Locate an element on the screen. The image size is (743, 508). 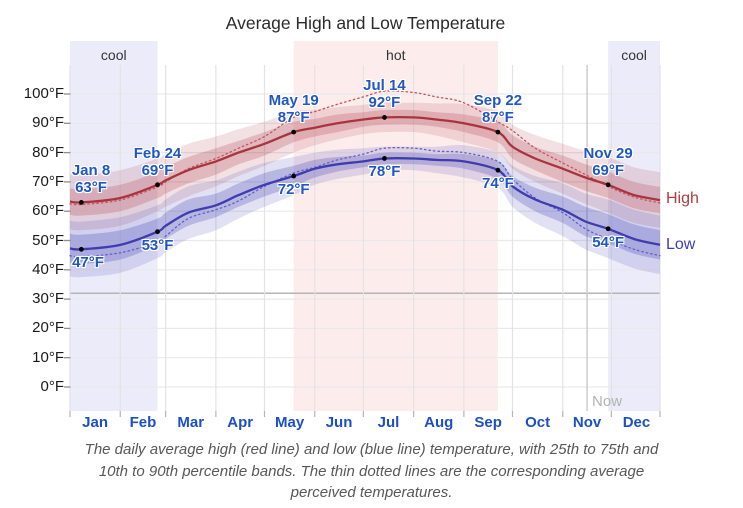
x-axis-month-label: Mar is located at coordinates (191, 422).